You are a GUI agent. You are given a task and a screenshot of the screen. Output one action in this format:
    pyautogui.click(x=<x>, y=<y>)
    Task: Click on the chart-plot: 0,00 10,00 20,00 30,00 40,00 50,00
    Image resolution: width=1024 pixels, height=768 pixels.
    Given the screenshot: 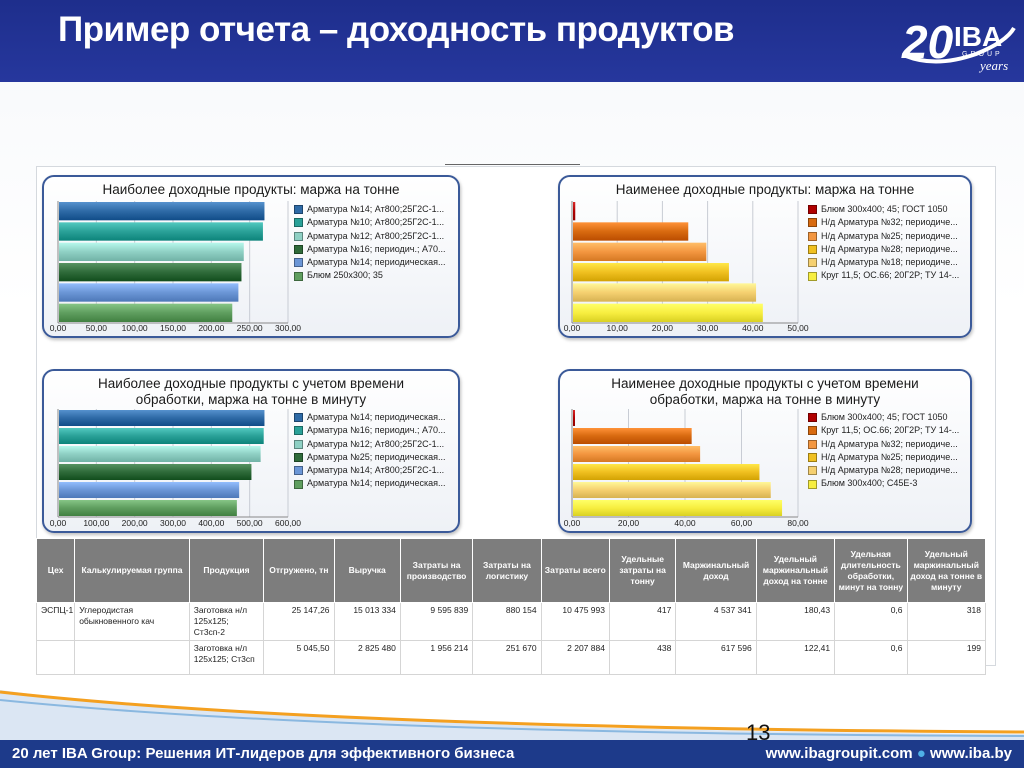 What is the action you would take?
    pyautogui.click(x=686, y=267)
    